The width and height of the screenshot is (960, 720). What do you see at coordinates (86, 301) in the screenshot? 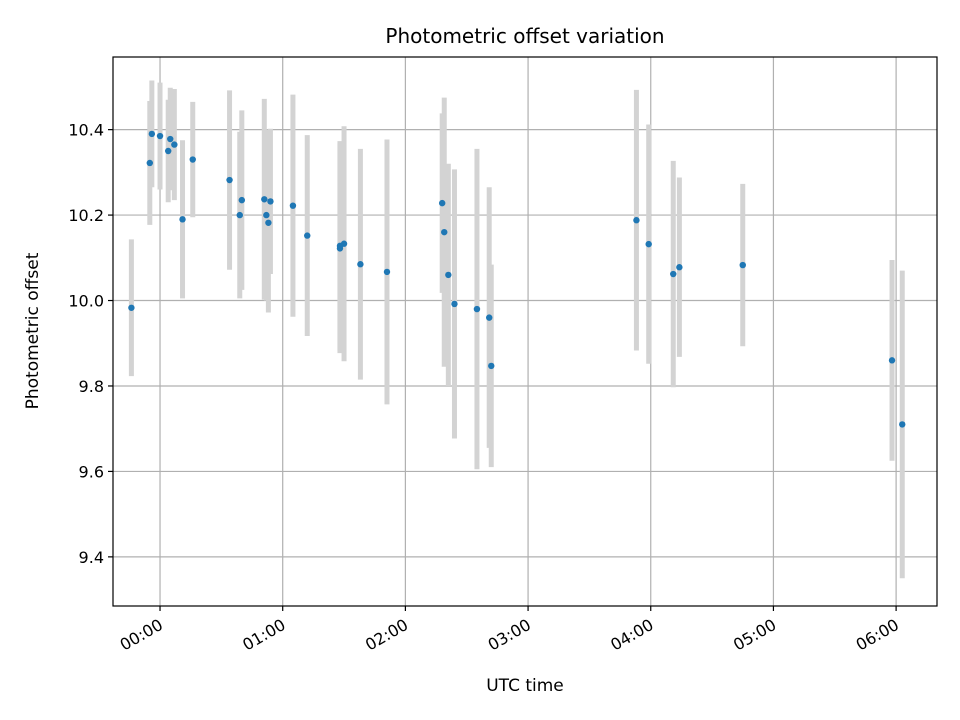
I see `y-tick-label: 10.0` at bounding box center [86, 301].